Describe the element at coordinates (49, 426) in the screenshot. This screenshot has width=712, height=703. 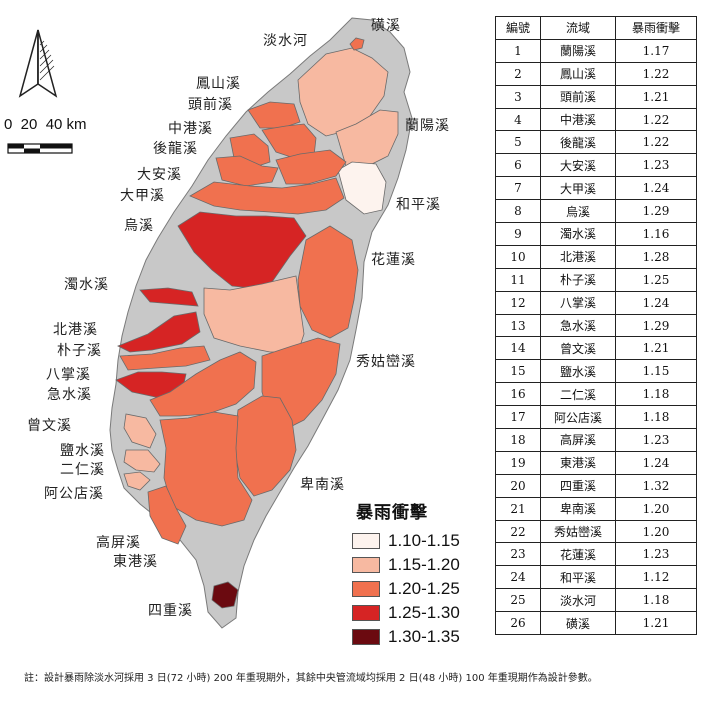
I see `label-zengwen: 曾文溪` at that location.